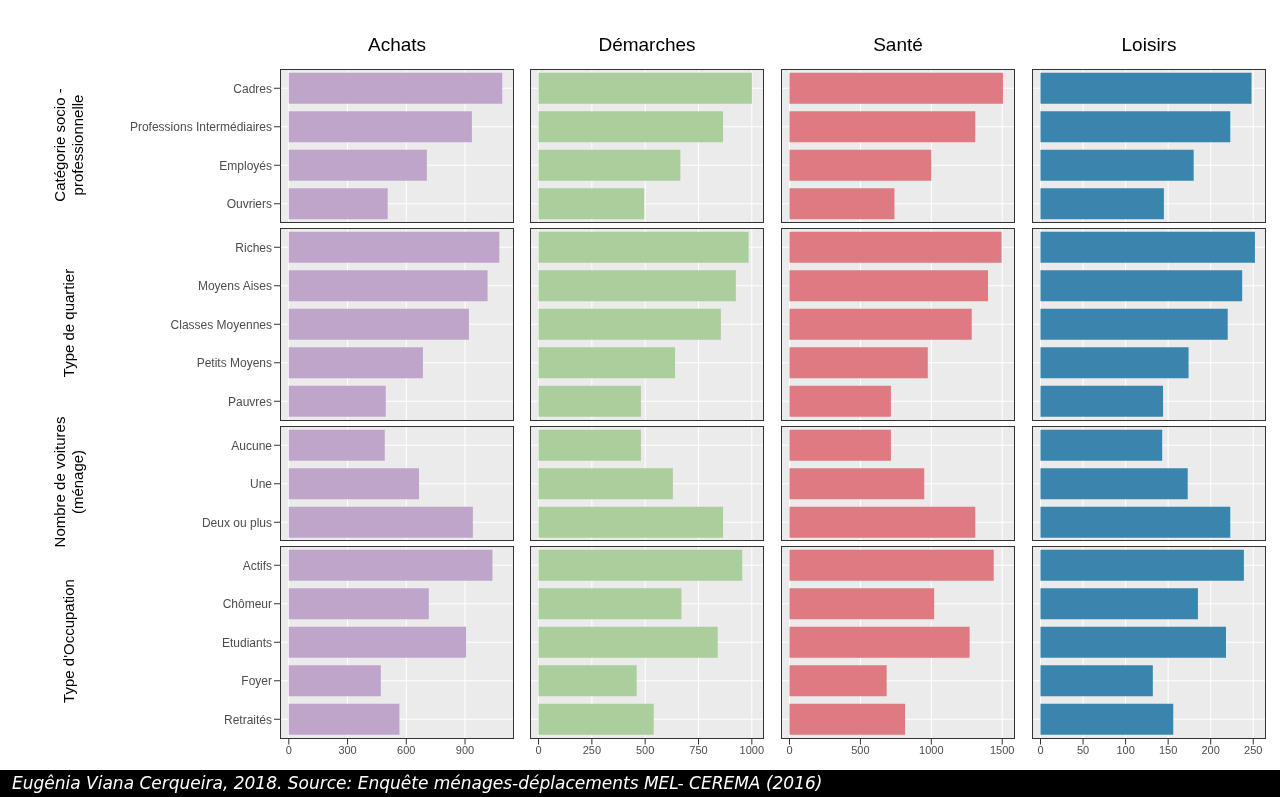 The image size is (1280, 797). I want to click on y-tick-label: Moyens Aises, so click(234, 286).